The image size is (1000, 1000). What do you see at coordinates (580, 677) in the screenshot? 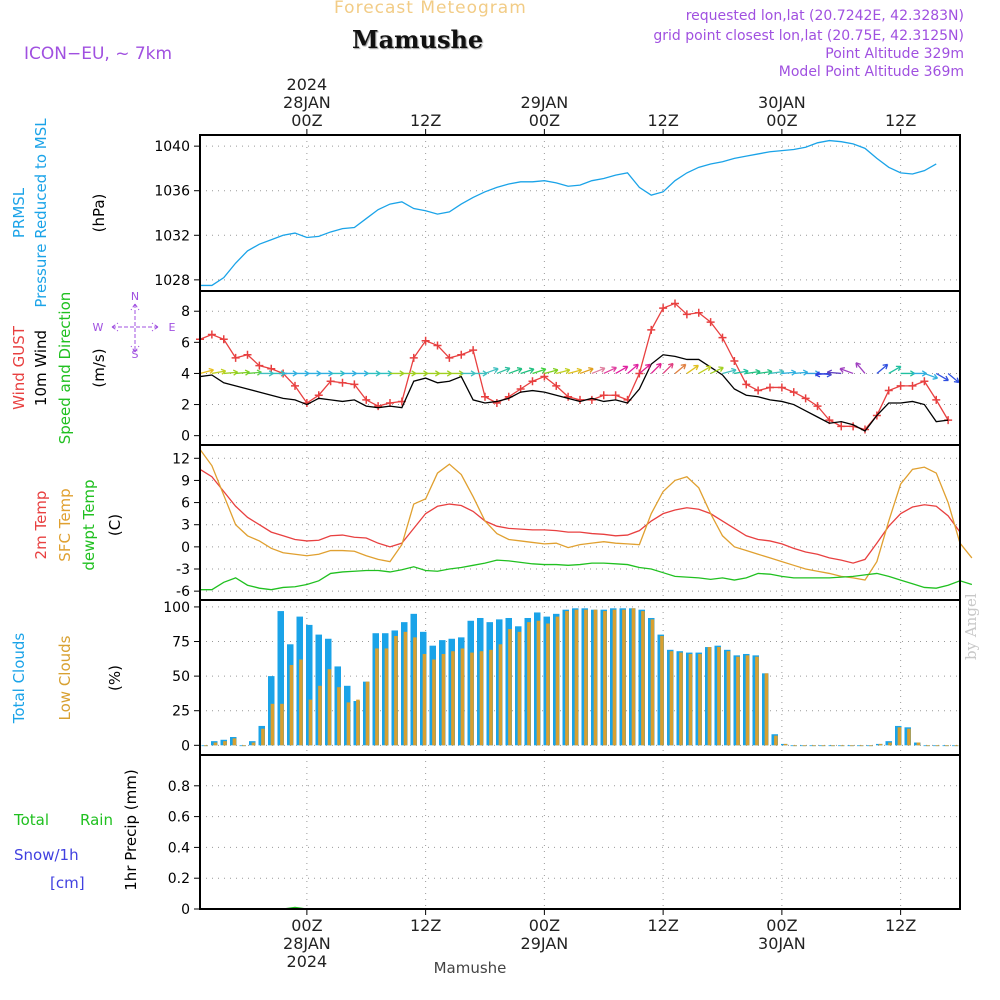
I see `panel-frame-clouds` at bounding box center [580, 677].